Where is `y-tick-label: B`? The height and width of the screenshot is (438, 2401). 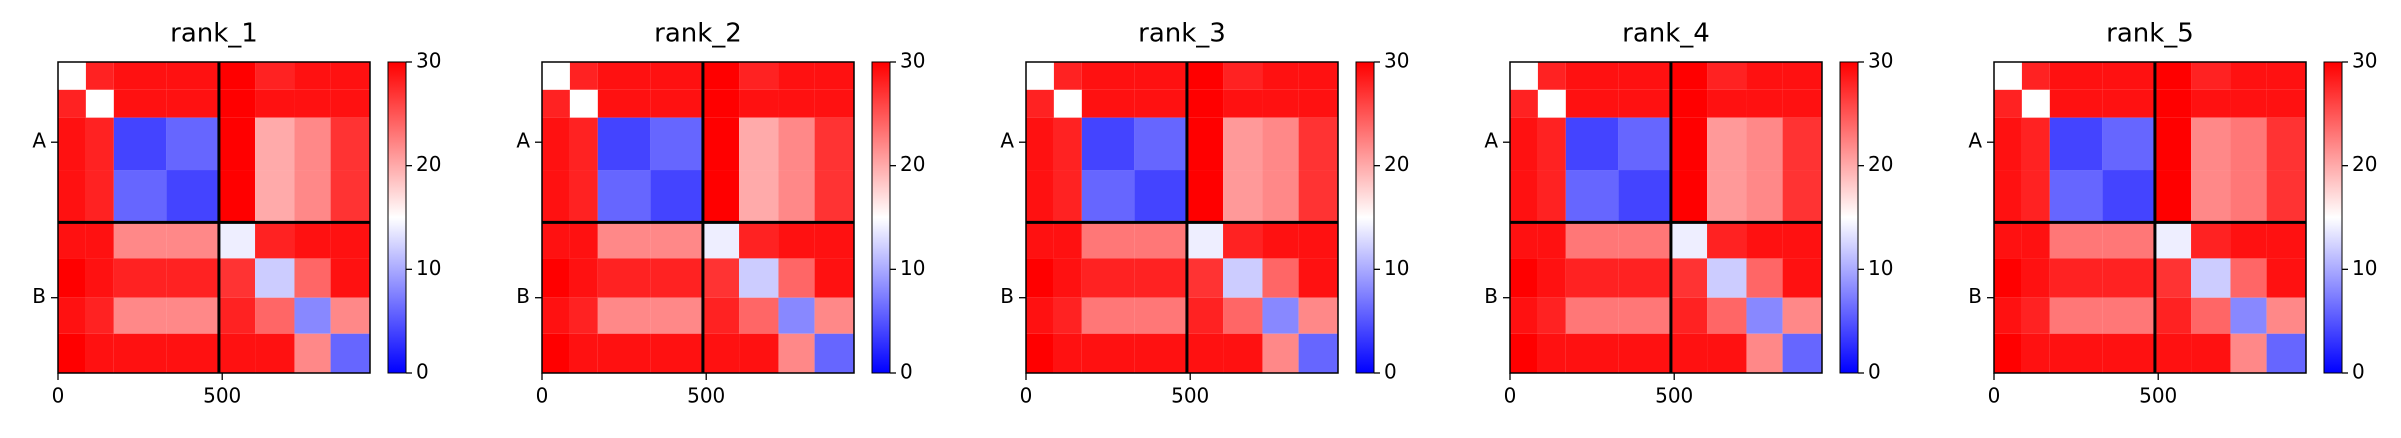
y-tick-label: B is located at coordinates (523, 296).